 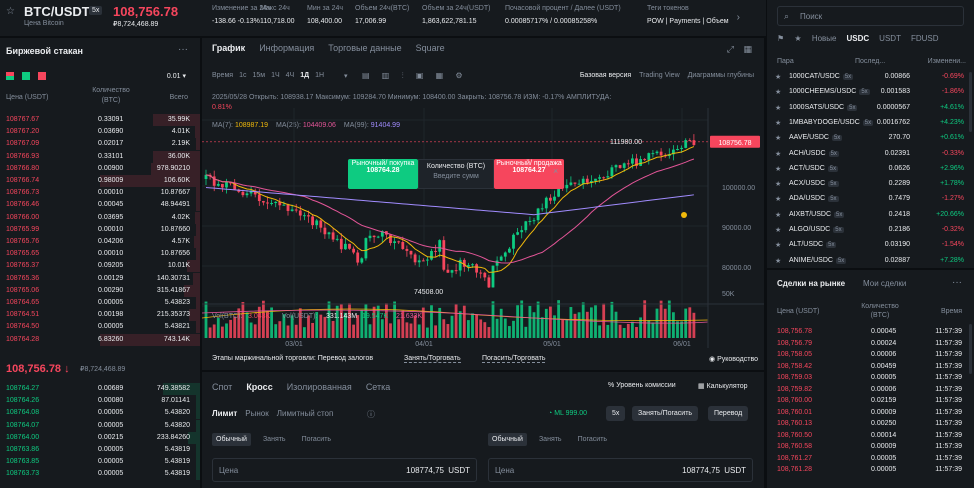 I want to click on market-tab-3: FDUSD, so click(x=925, y=38).